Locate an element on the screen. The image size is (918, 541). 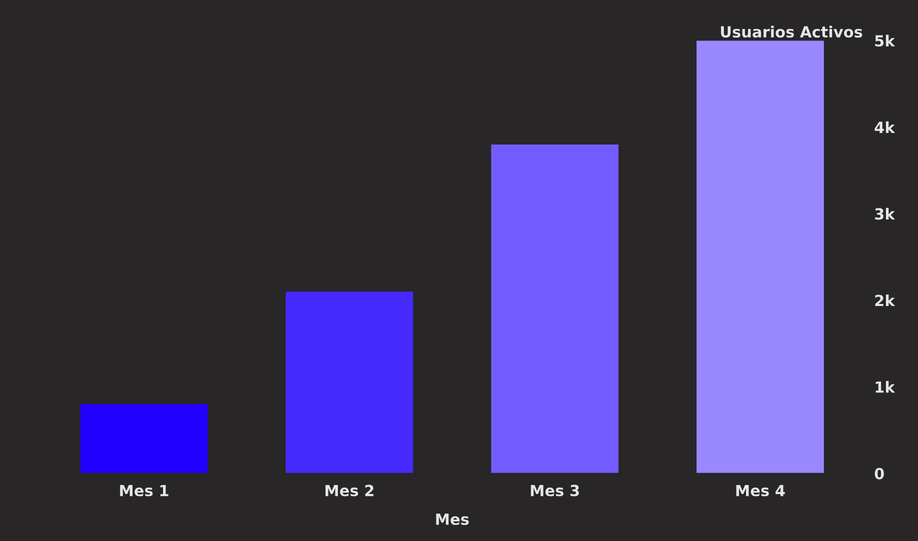
y-tick-label: 1k is located at coordinates (886, 387).